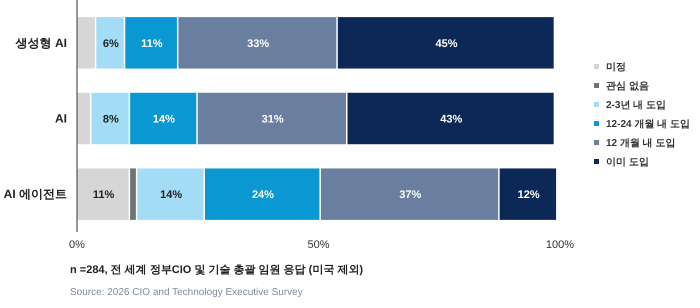 This screenshot has width=700, height=308. Describe the element at coordinates (273, 120) in the screenshot. I see `data-label: 31%` at that location.